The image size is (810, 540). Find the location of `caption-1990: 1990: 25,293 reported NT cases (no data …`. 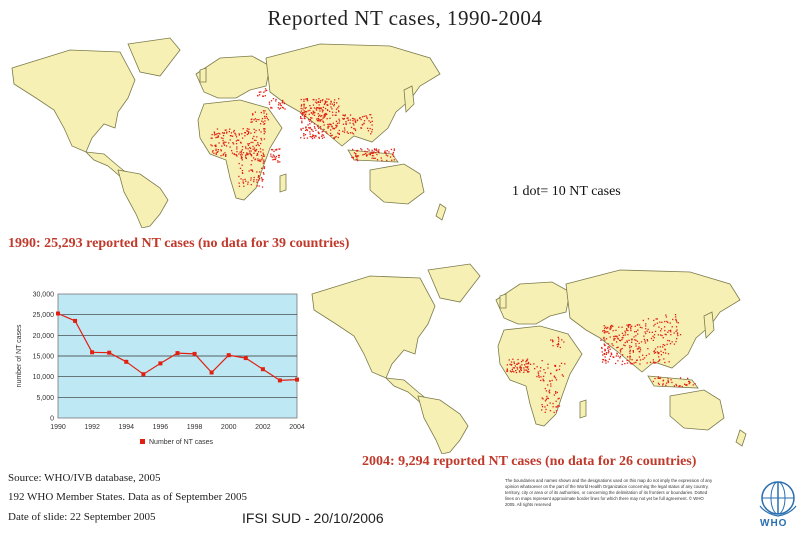

caption-1990: 1990: 25,293 reported NT cases (no data … is located at coordinates (179, 243).